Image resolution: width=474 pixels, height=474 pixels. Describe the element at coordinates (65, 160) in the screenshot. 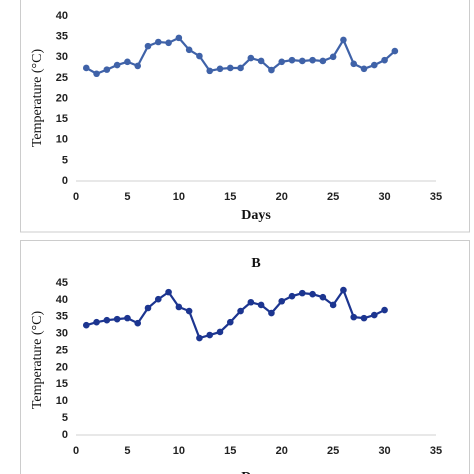

I see `y-tick-label: 5` at that location.